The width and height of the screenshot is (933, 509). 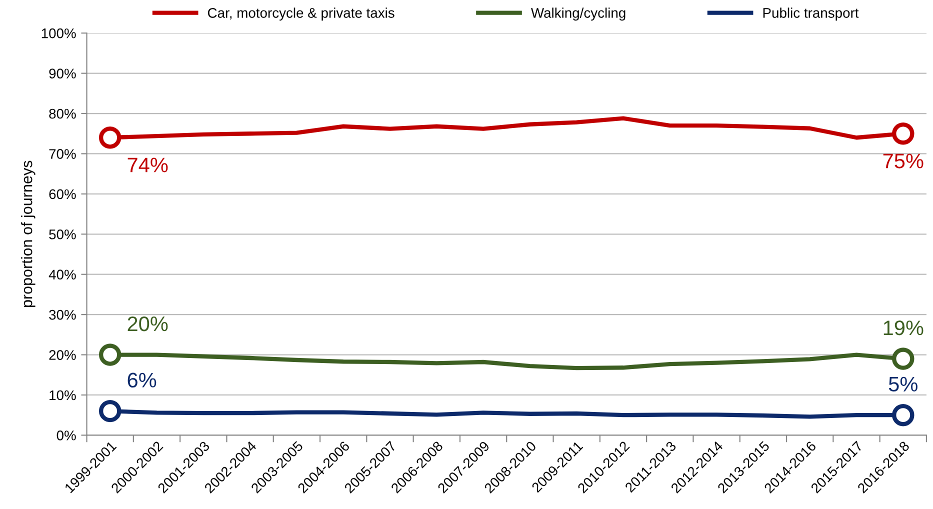 What do you see at coordinates (62, 234) in the screenshot?
I see `y-tick-label: 50%` at bounding box center [62, 234].